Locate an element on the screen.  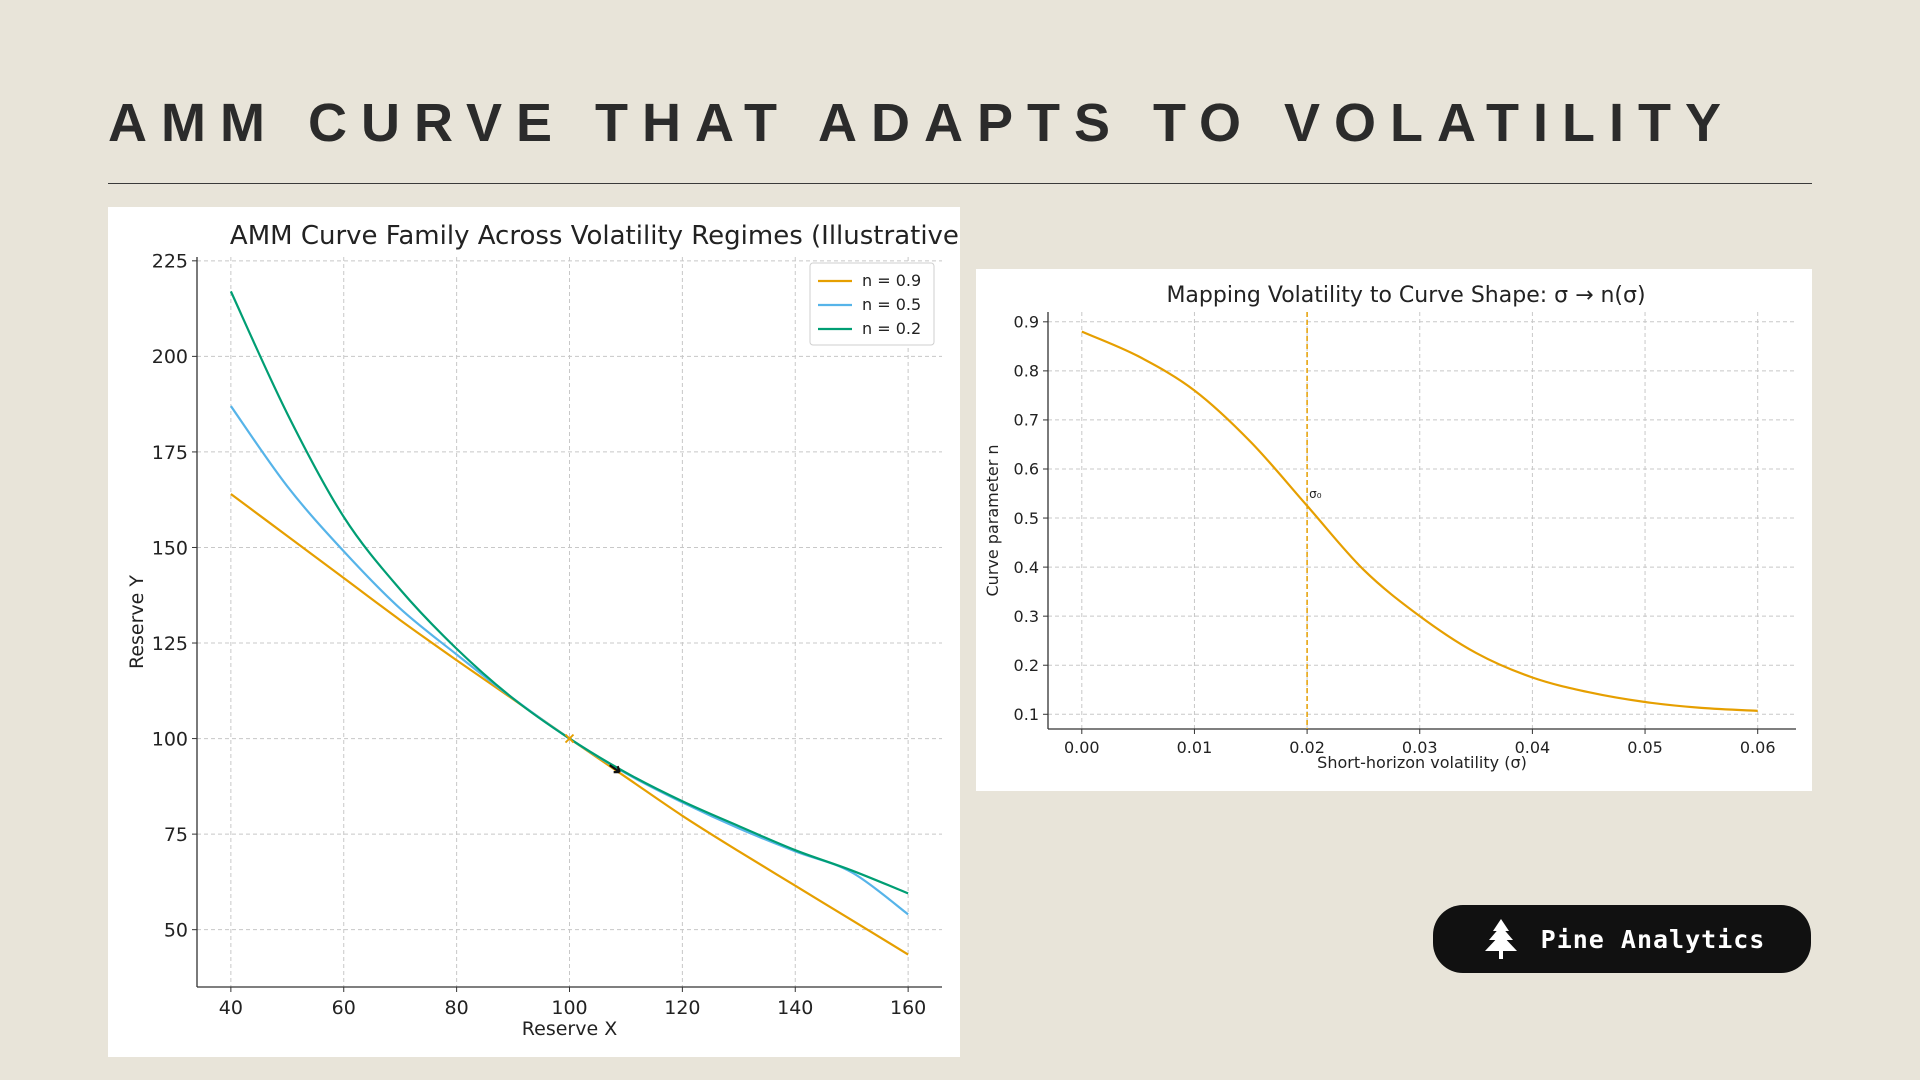
x-tick-label: 80 is located at coordinates (457, 1008).